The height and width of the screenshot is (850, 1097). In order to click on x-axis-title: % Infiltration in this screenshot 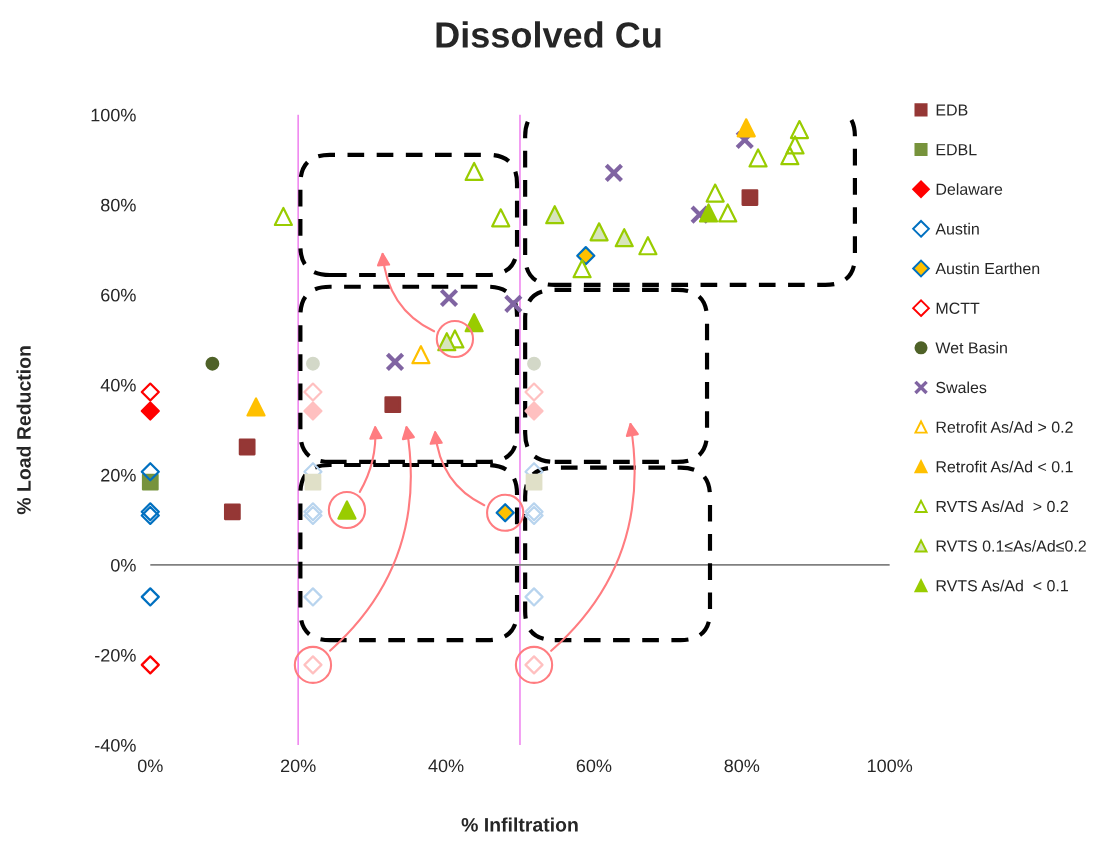, I will do `click(519, 824)`.